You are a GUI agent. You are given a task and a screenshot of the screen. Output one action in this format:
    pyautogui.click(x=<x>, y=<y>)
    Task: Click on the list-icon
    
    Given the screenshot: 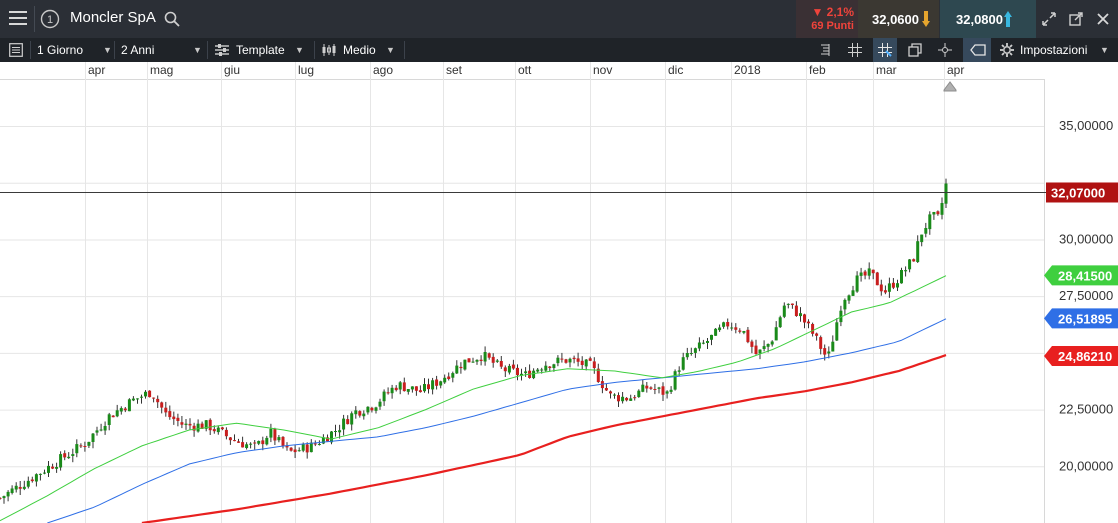 What is the action you would take?
    pyautogui.click(x=16, y=50)
    